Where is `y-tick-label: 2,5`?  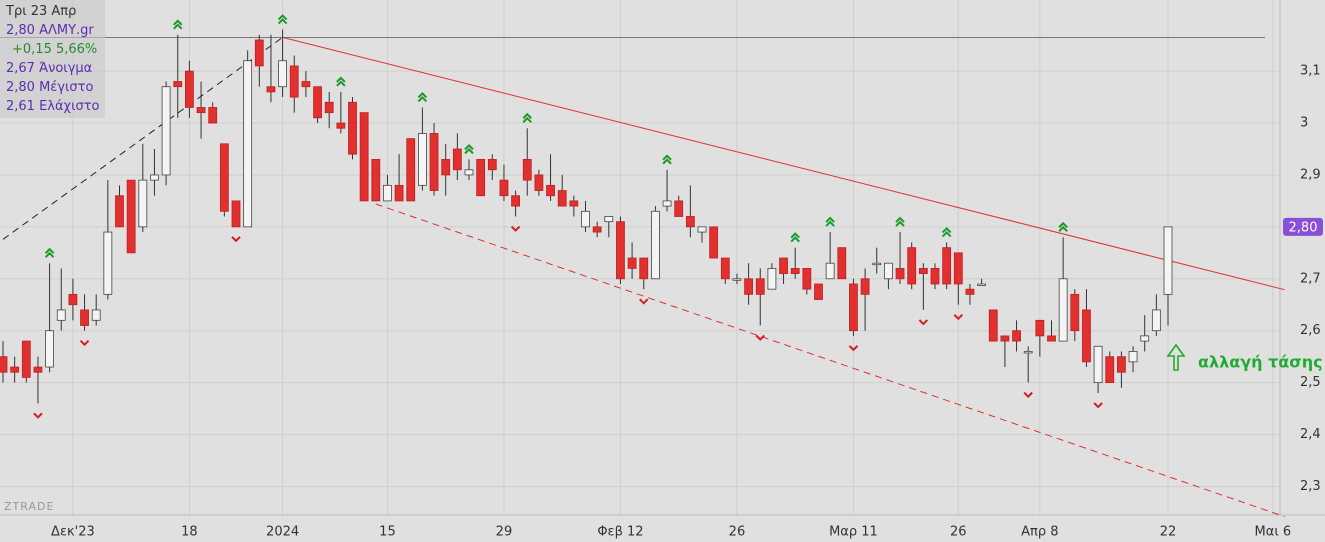 y-tick-label: 2,5 is located at coordinates (1310, 382).